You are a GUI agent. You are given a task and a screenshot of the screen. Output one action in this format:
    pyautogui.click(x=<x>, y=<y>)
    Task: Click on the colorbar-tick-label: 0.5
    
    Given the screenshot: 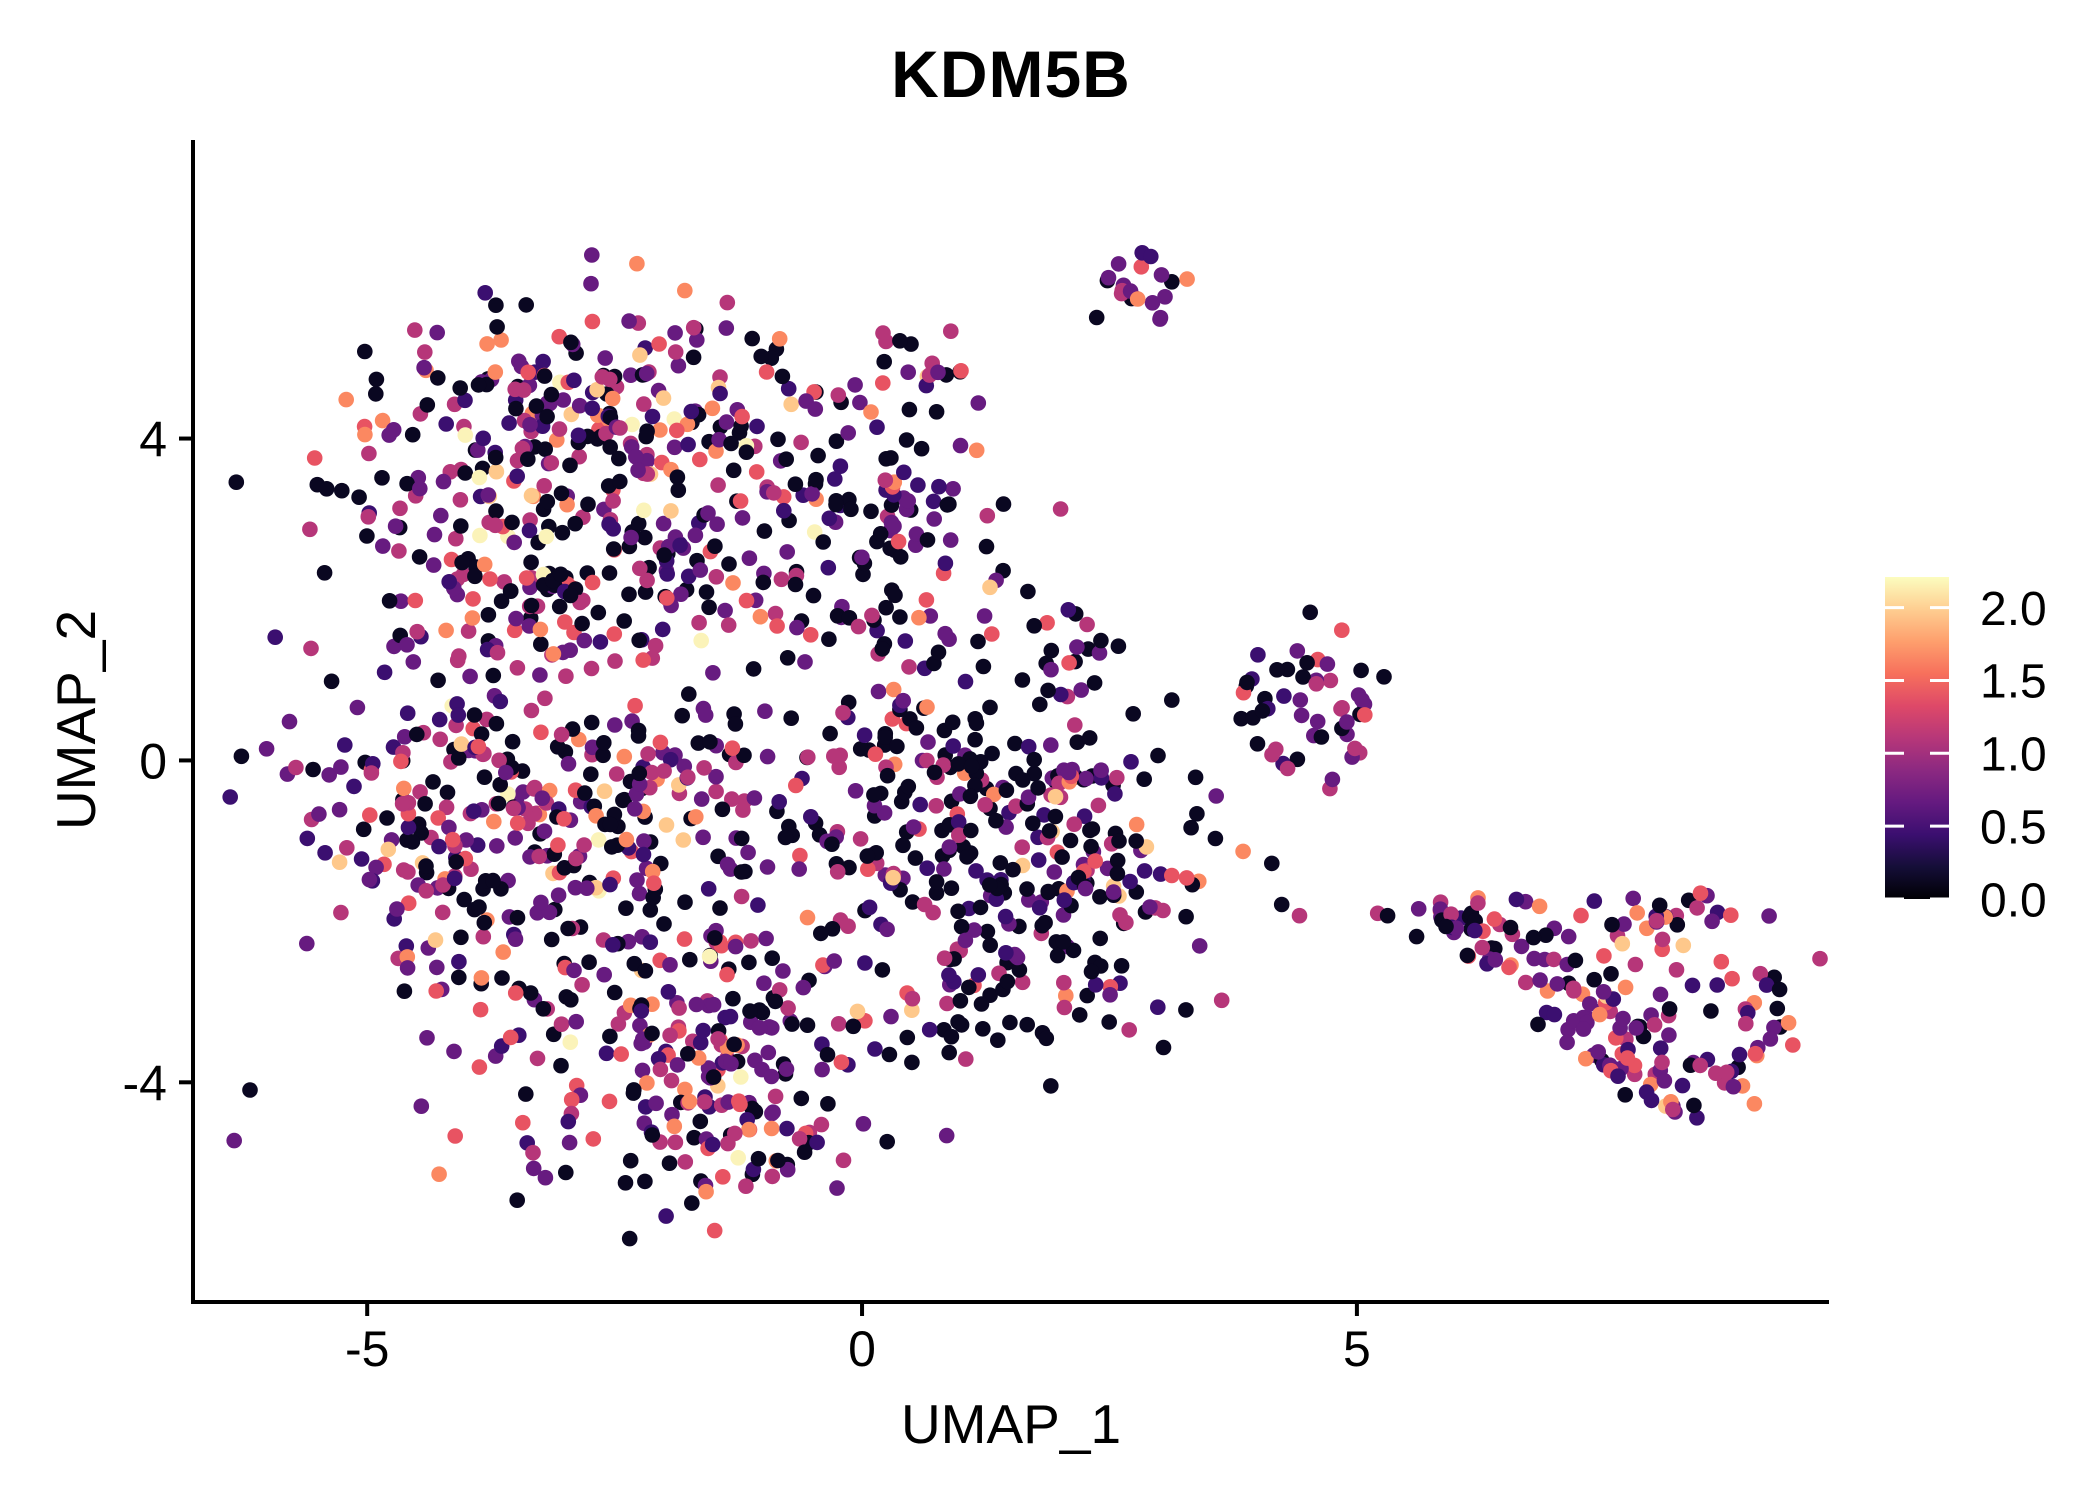 What is the action you would take?
    pyautogui.click(x=2013, y=827)
    